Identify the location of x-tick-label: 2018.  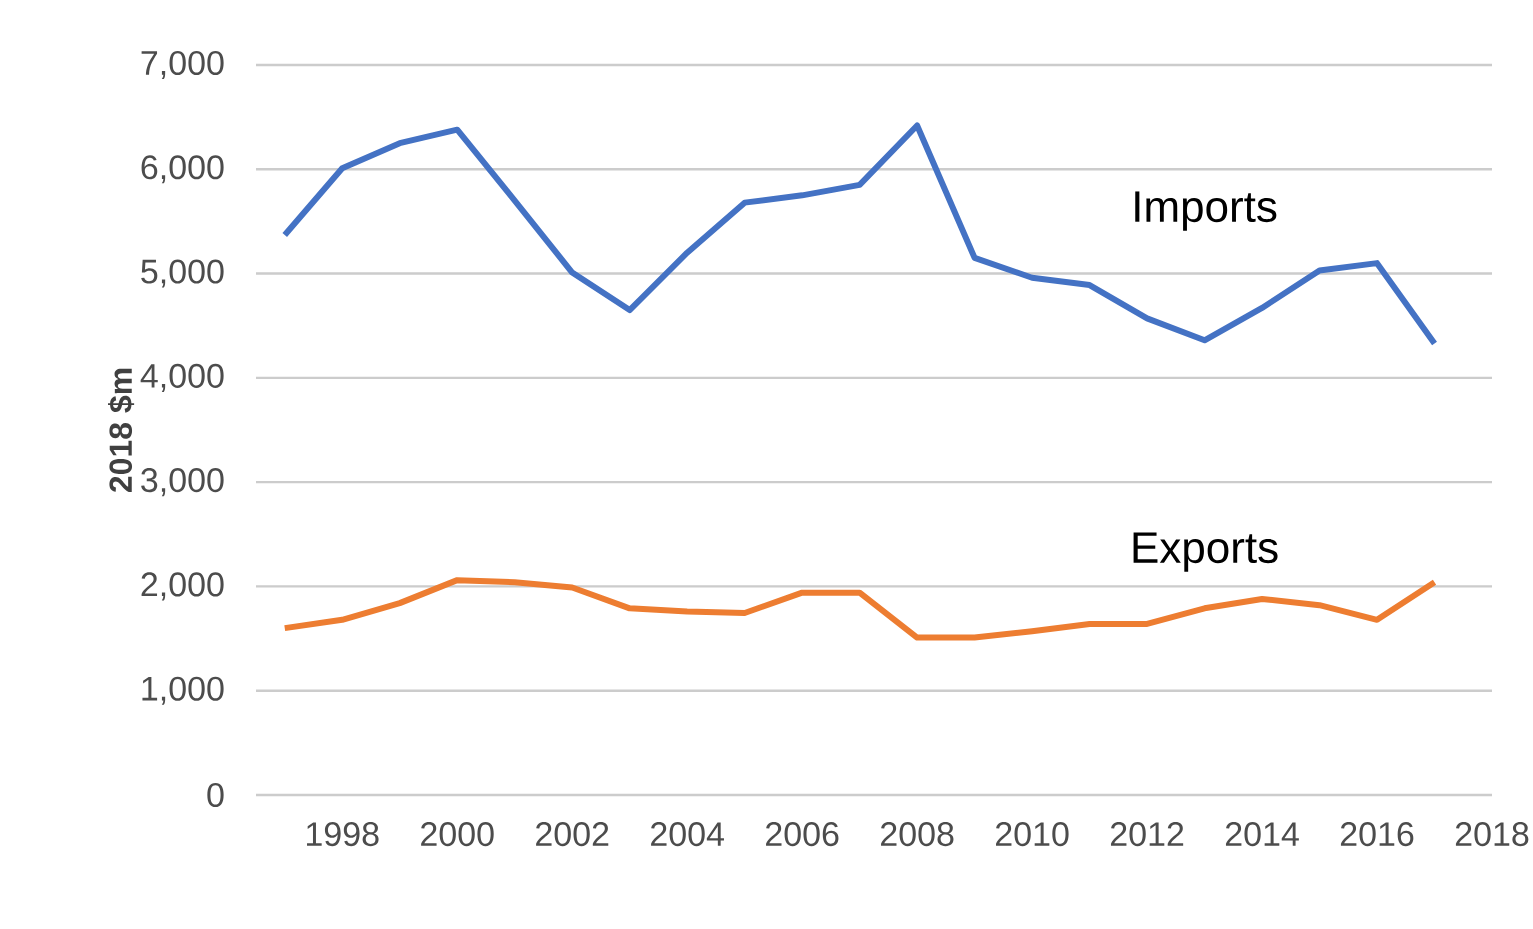
(1492, 834).